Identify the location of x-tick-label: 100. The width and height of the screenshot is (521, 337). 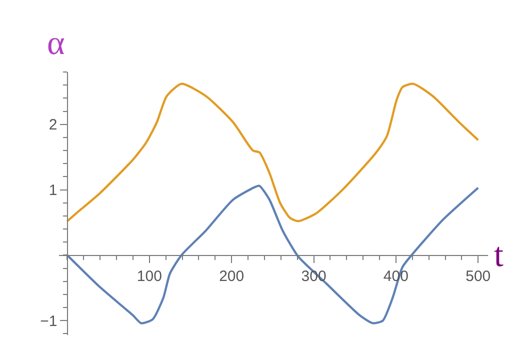
(149, 277).